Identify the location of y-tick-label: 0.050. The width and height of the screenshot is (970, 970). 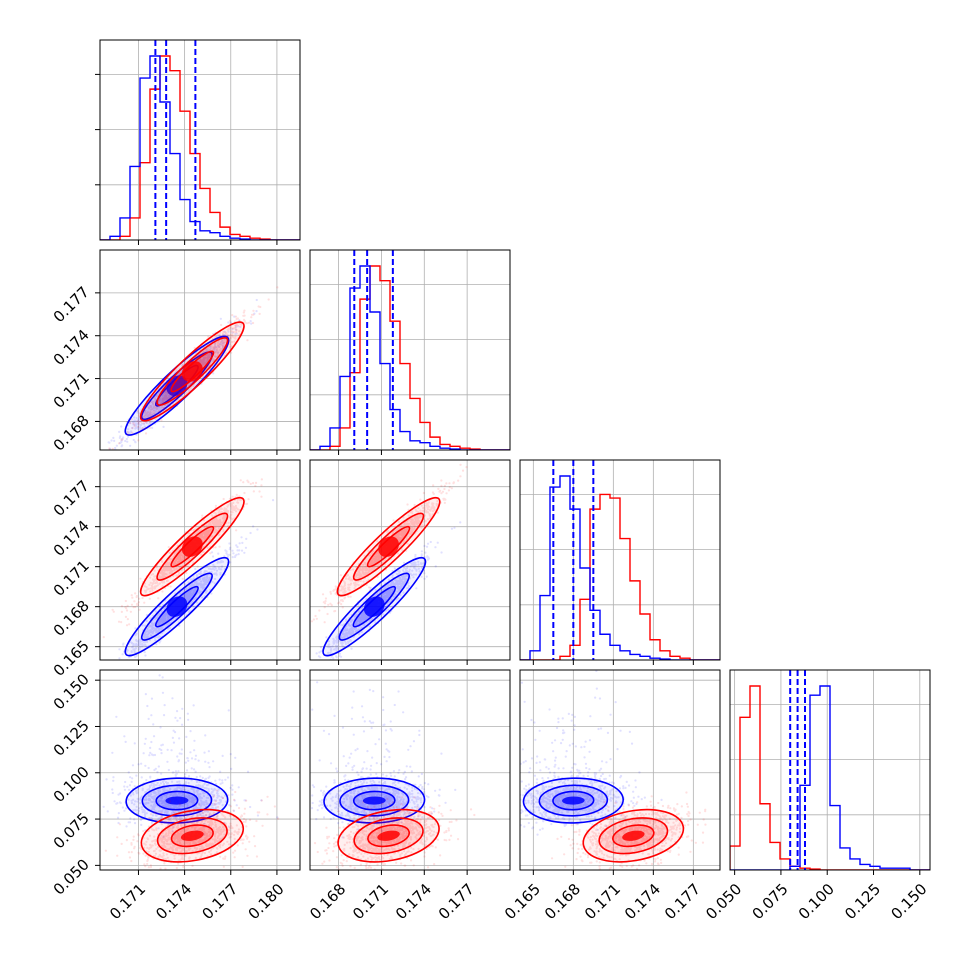
(71, 876).